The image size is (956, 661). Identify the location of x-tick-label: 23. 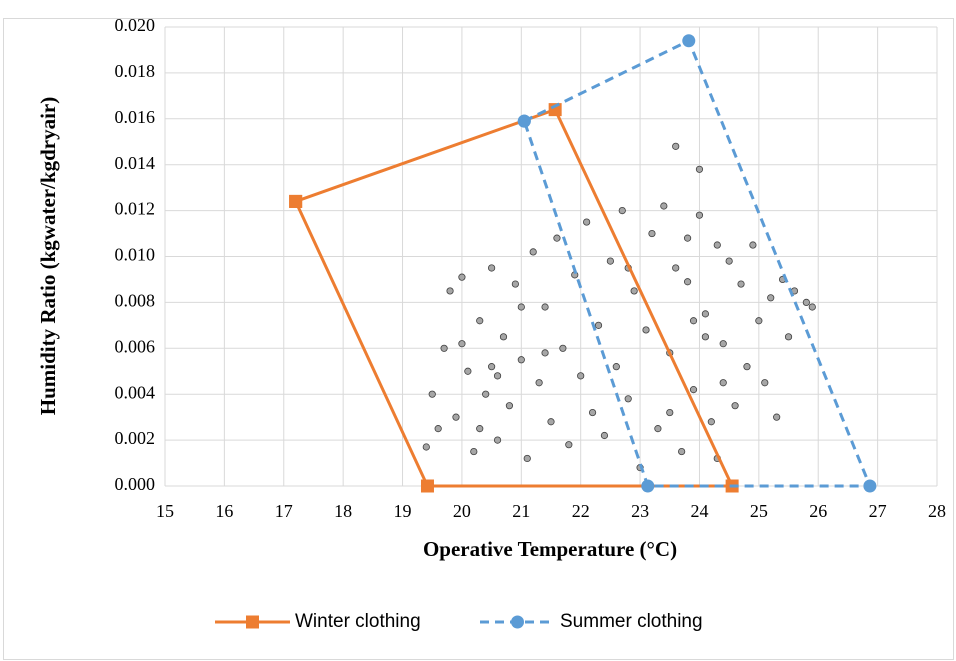
(640, 511).